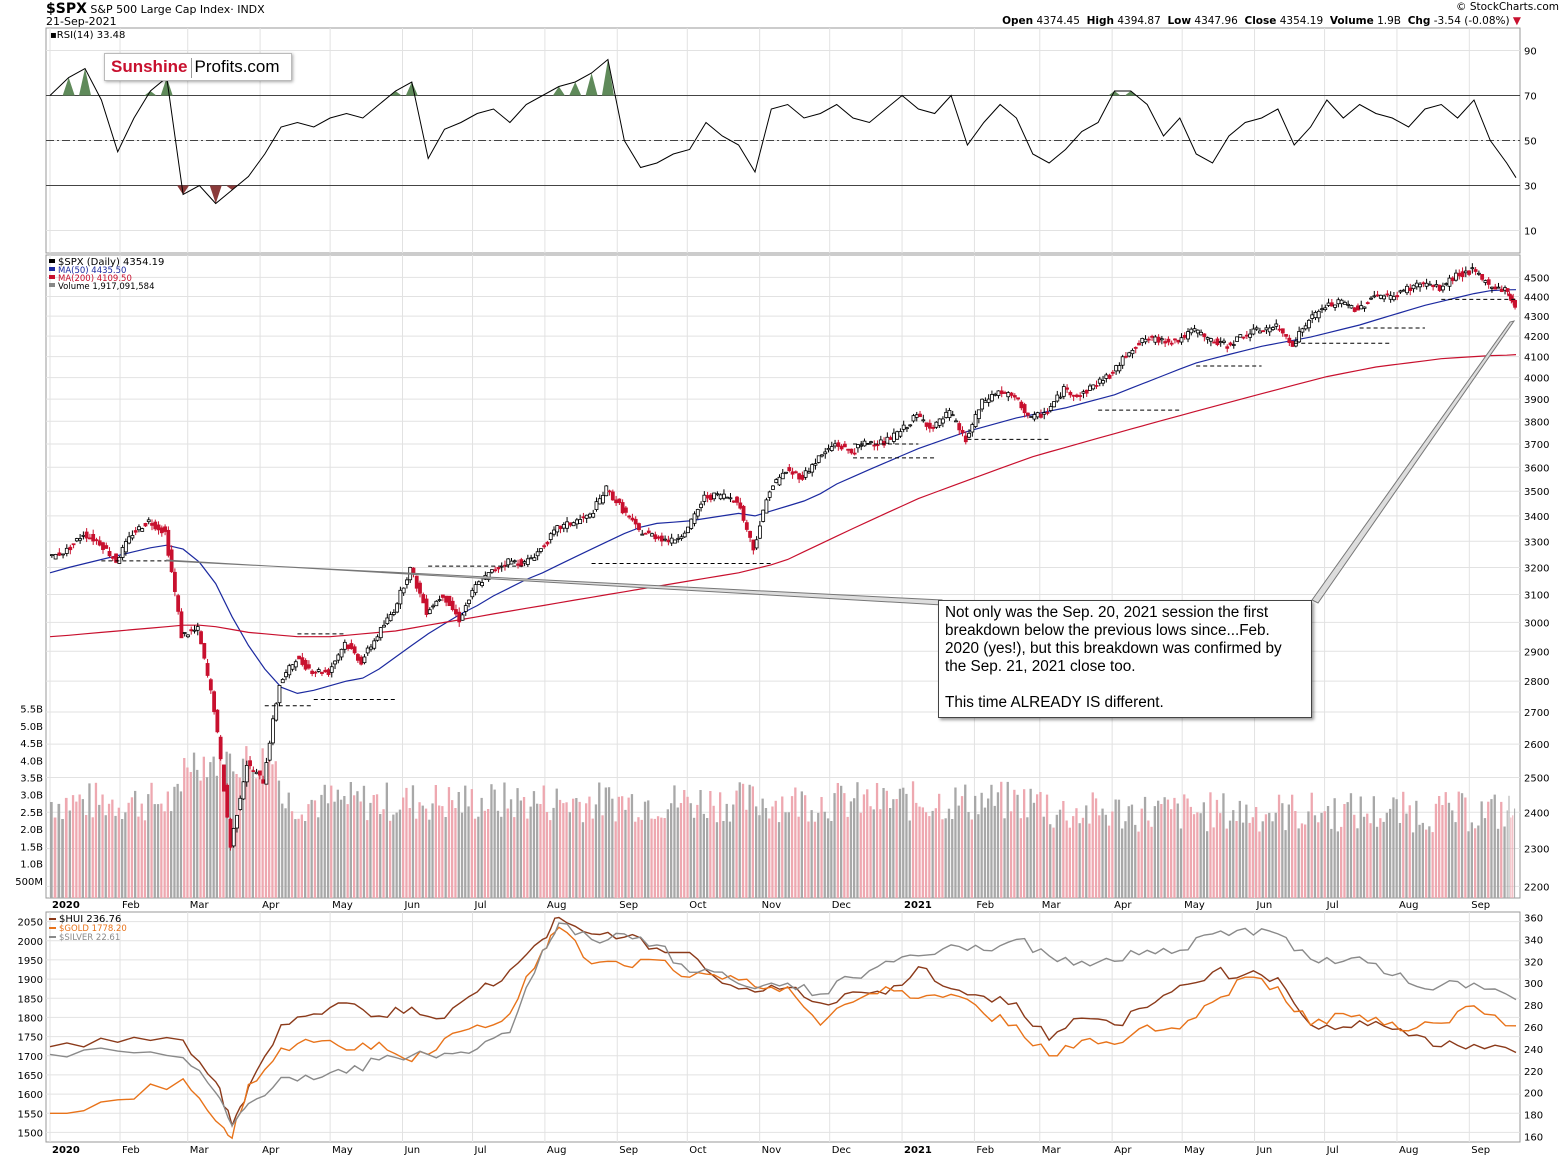 The image size is (1565, 1157). What do you see at coordinates (31, 796) in the screenshot?
I see `volume-y-tick: 3.0B` at bounding box center [31, 796].